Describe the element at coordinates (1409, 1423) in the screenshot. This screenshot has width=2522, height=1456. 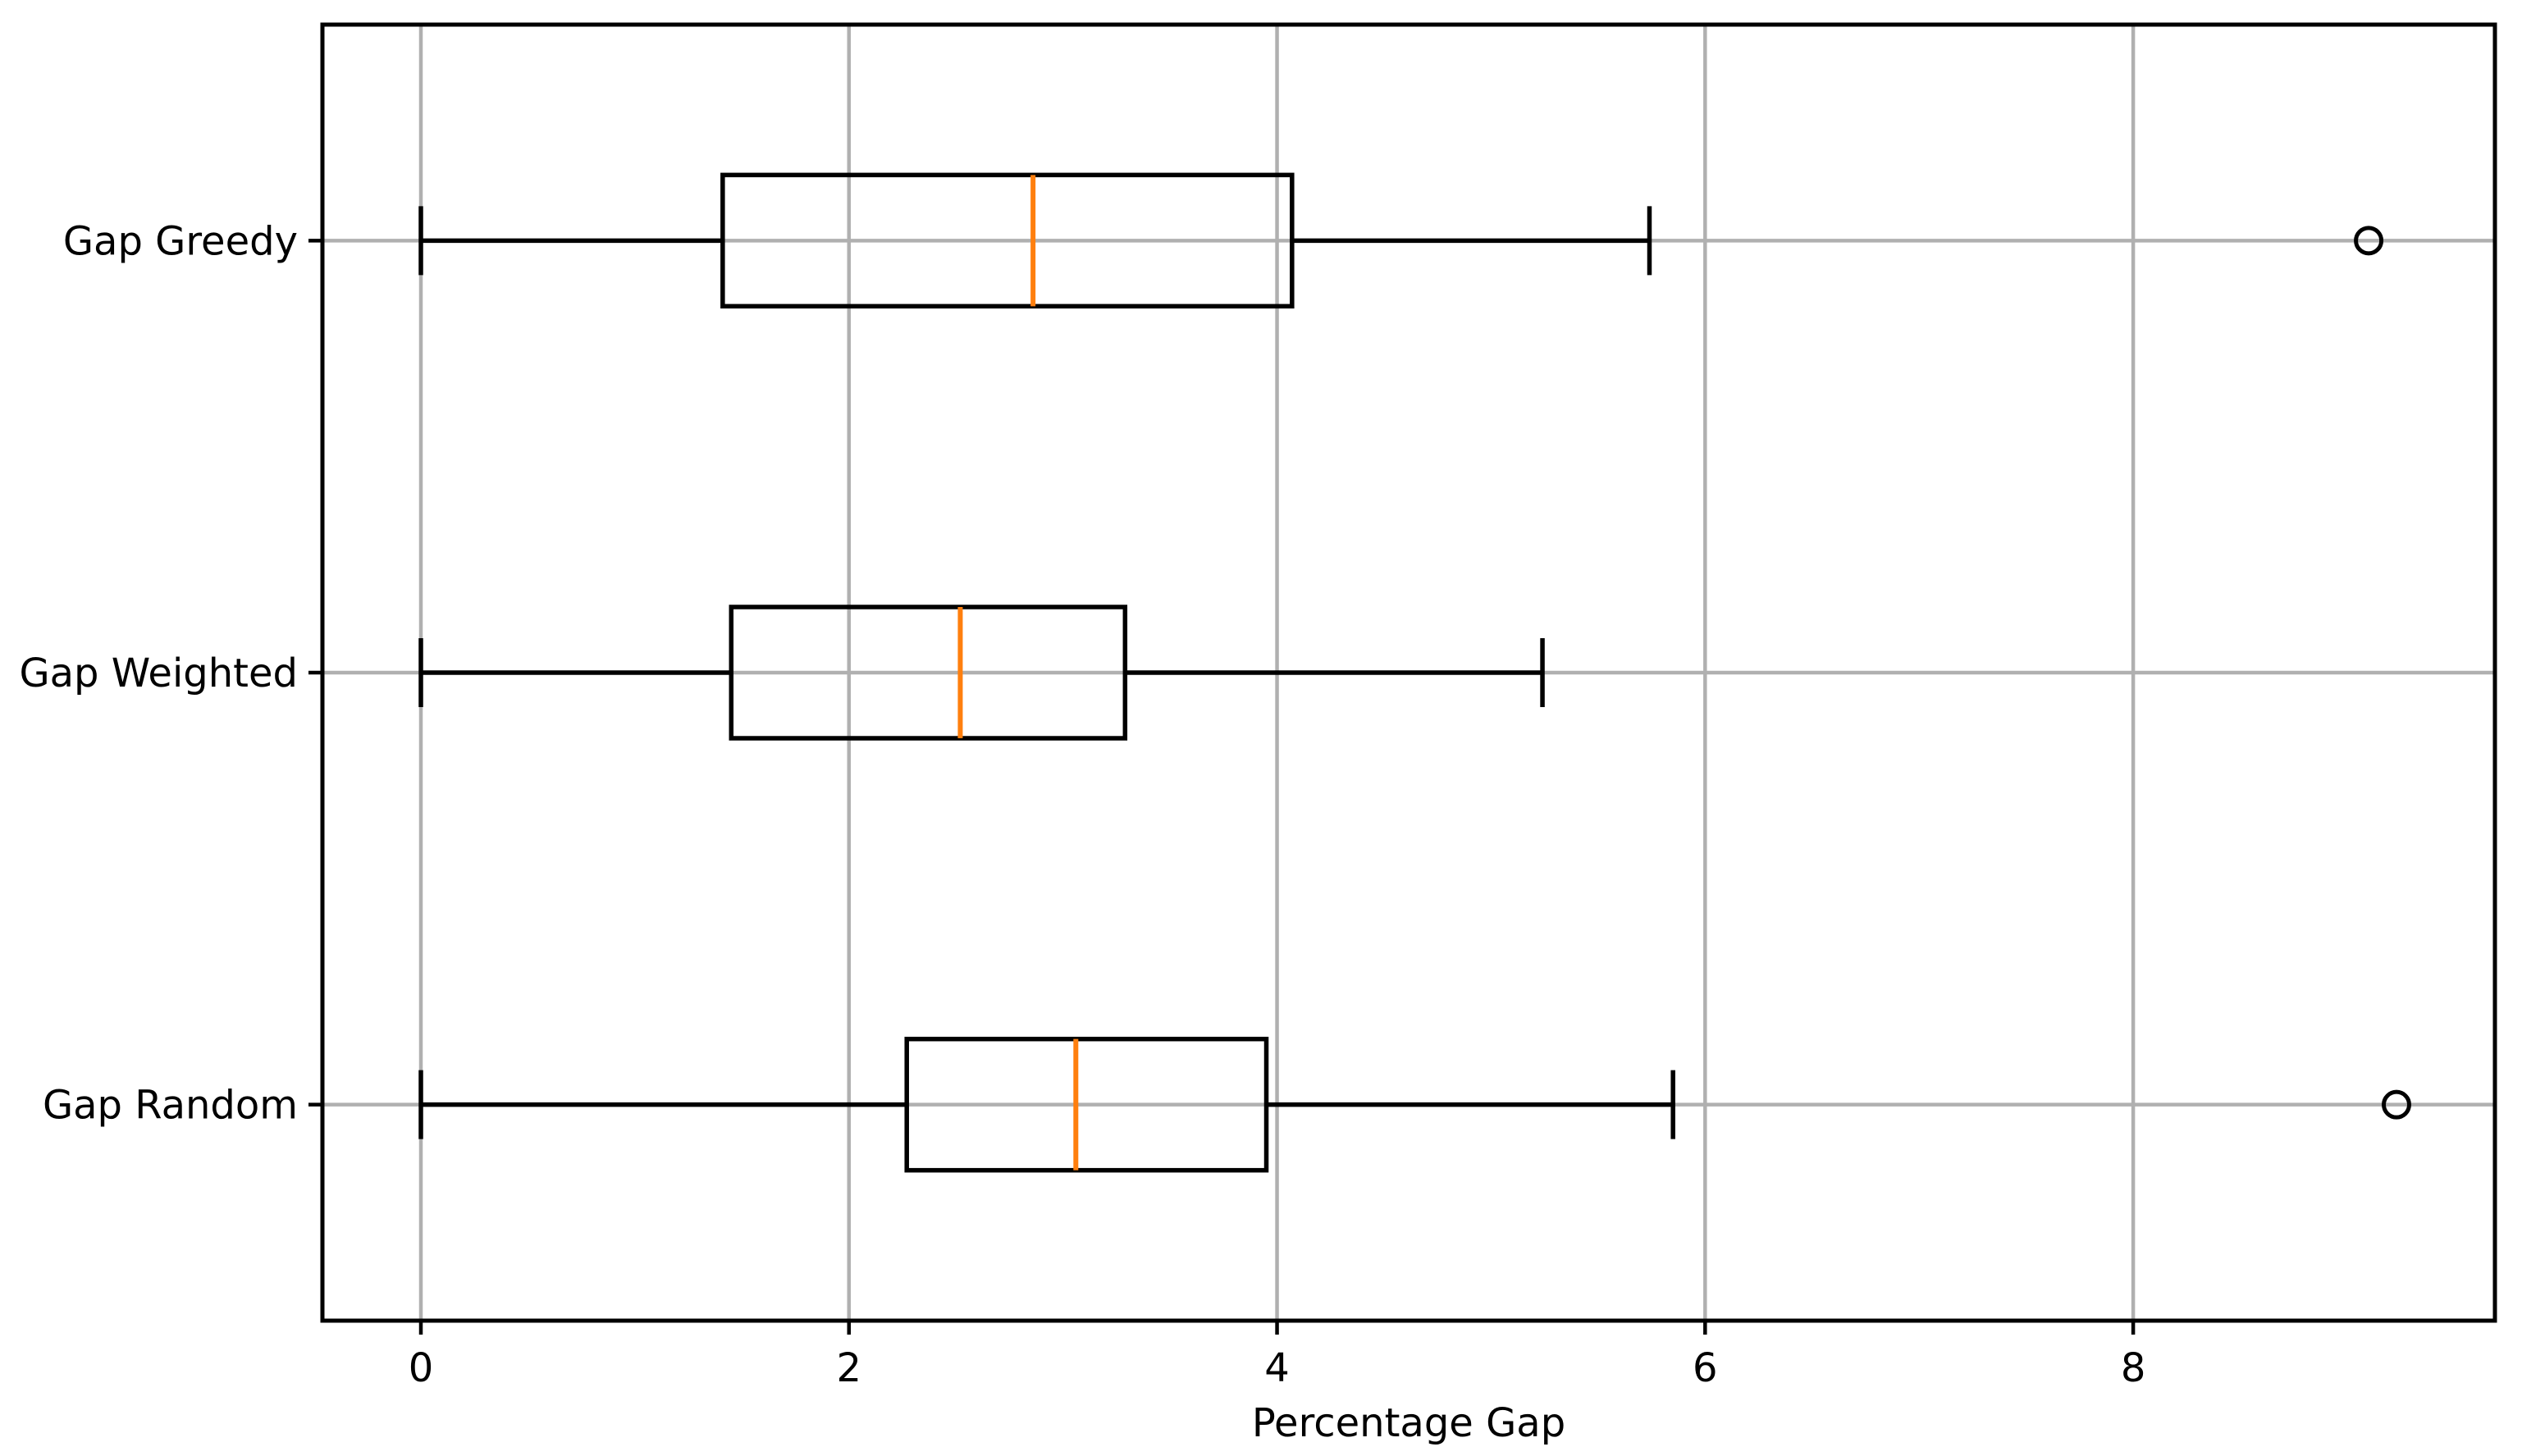
I see `x-axis-label: Percentage Gap` at that location.